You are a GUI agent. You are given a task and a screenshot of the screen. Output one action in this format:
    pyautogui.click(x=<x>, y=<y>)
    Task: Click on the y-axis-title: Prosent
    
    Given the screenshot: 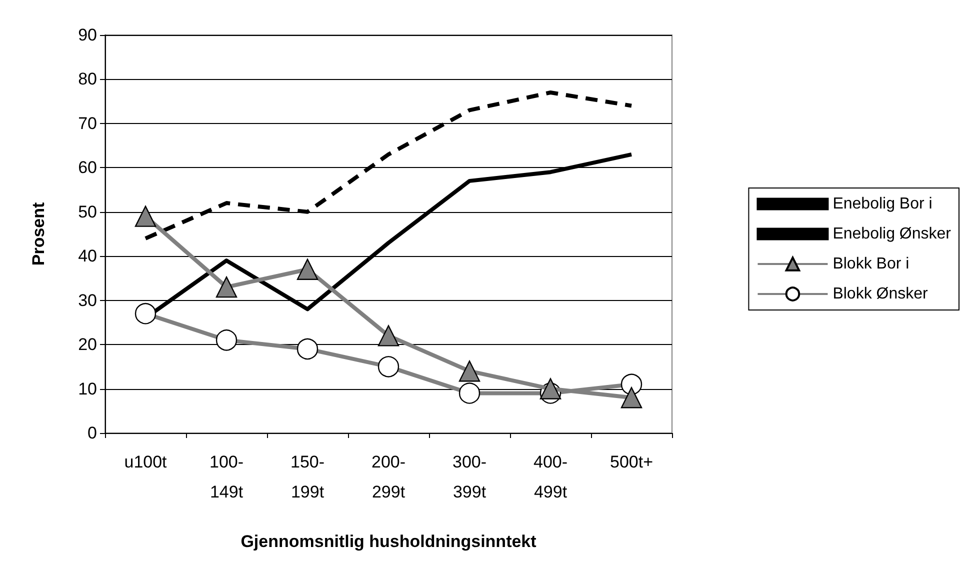 What is the action you would take?
    pyautogui.click(x=38, y=234)
    